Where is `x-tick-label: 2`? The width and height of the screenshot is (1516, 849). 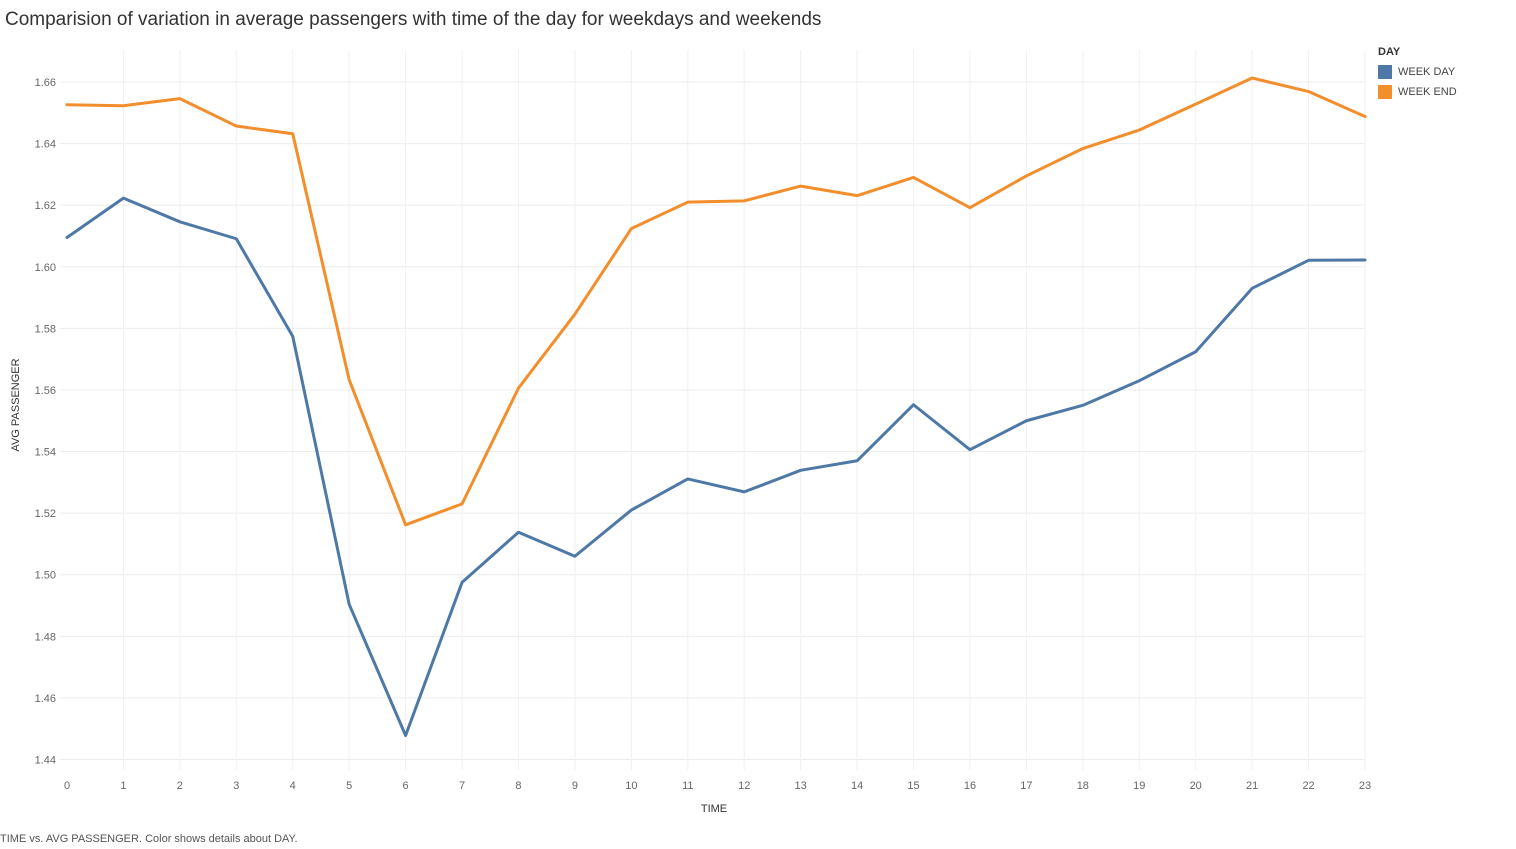 x-tick-label: 2 is located at coordinates (180, 786).